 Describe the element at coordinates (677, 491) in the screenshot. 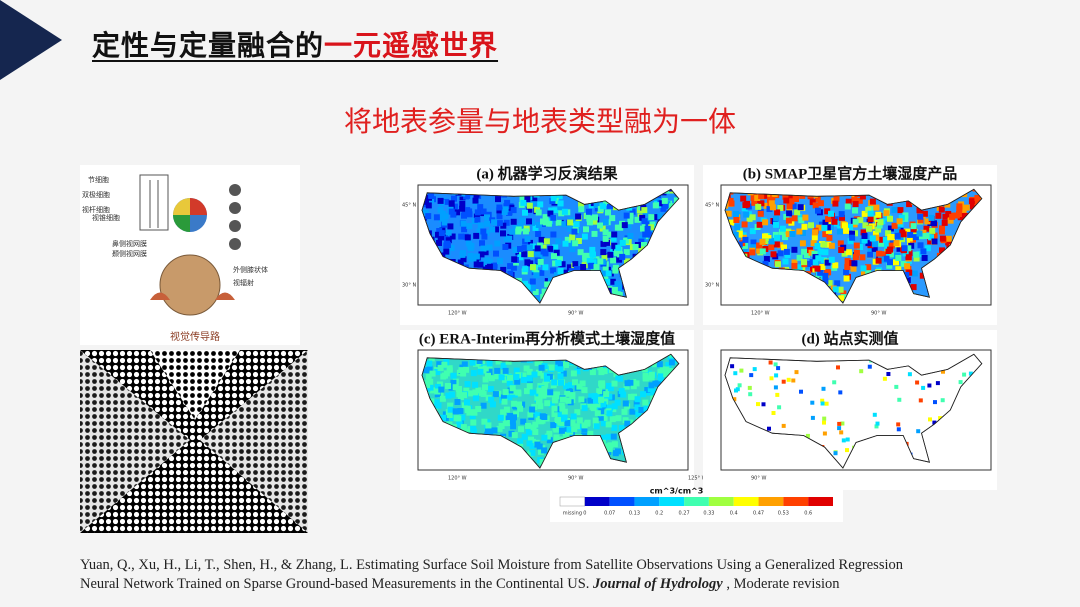

I see `colorbar-unit: cm^3/cm^3` at that location.